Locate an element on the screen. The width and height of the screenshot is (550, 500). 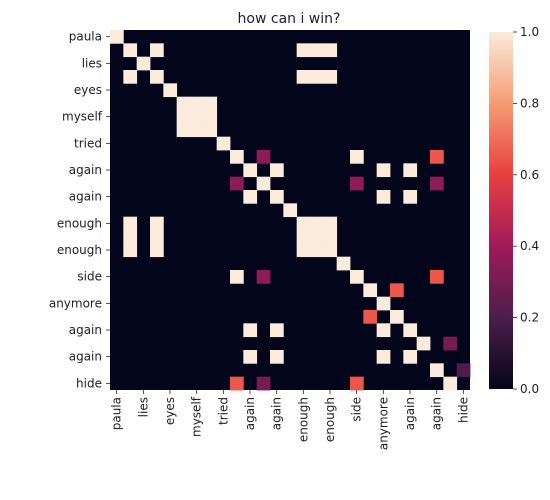
colorbar-tick-label: 0.2 is located at coordinates (529, 318).